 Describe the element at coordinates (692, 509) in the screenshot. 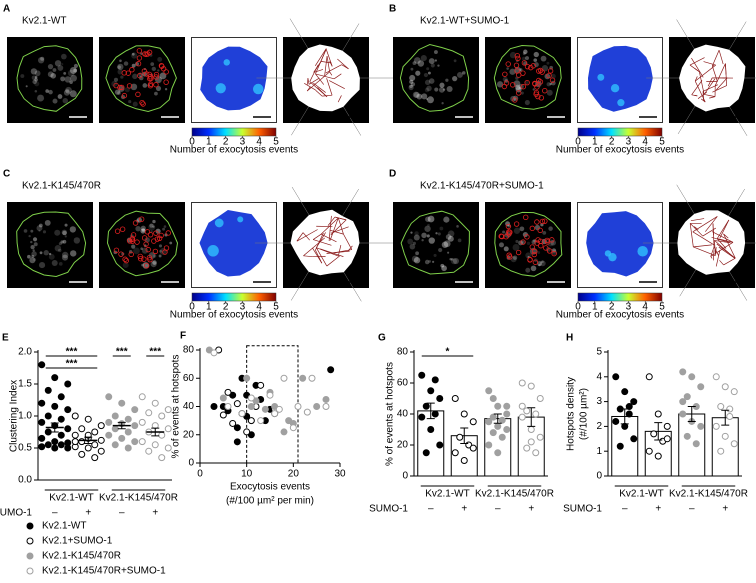

I see `condition-sign: –` at that location.